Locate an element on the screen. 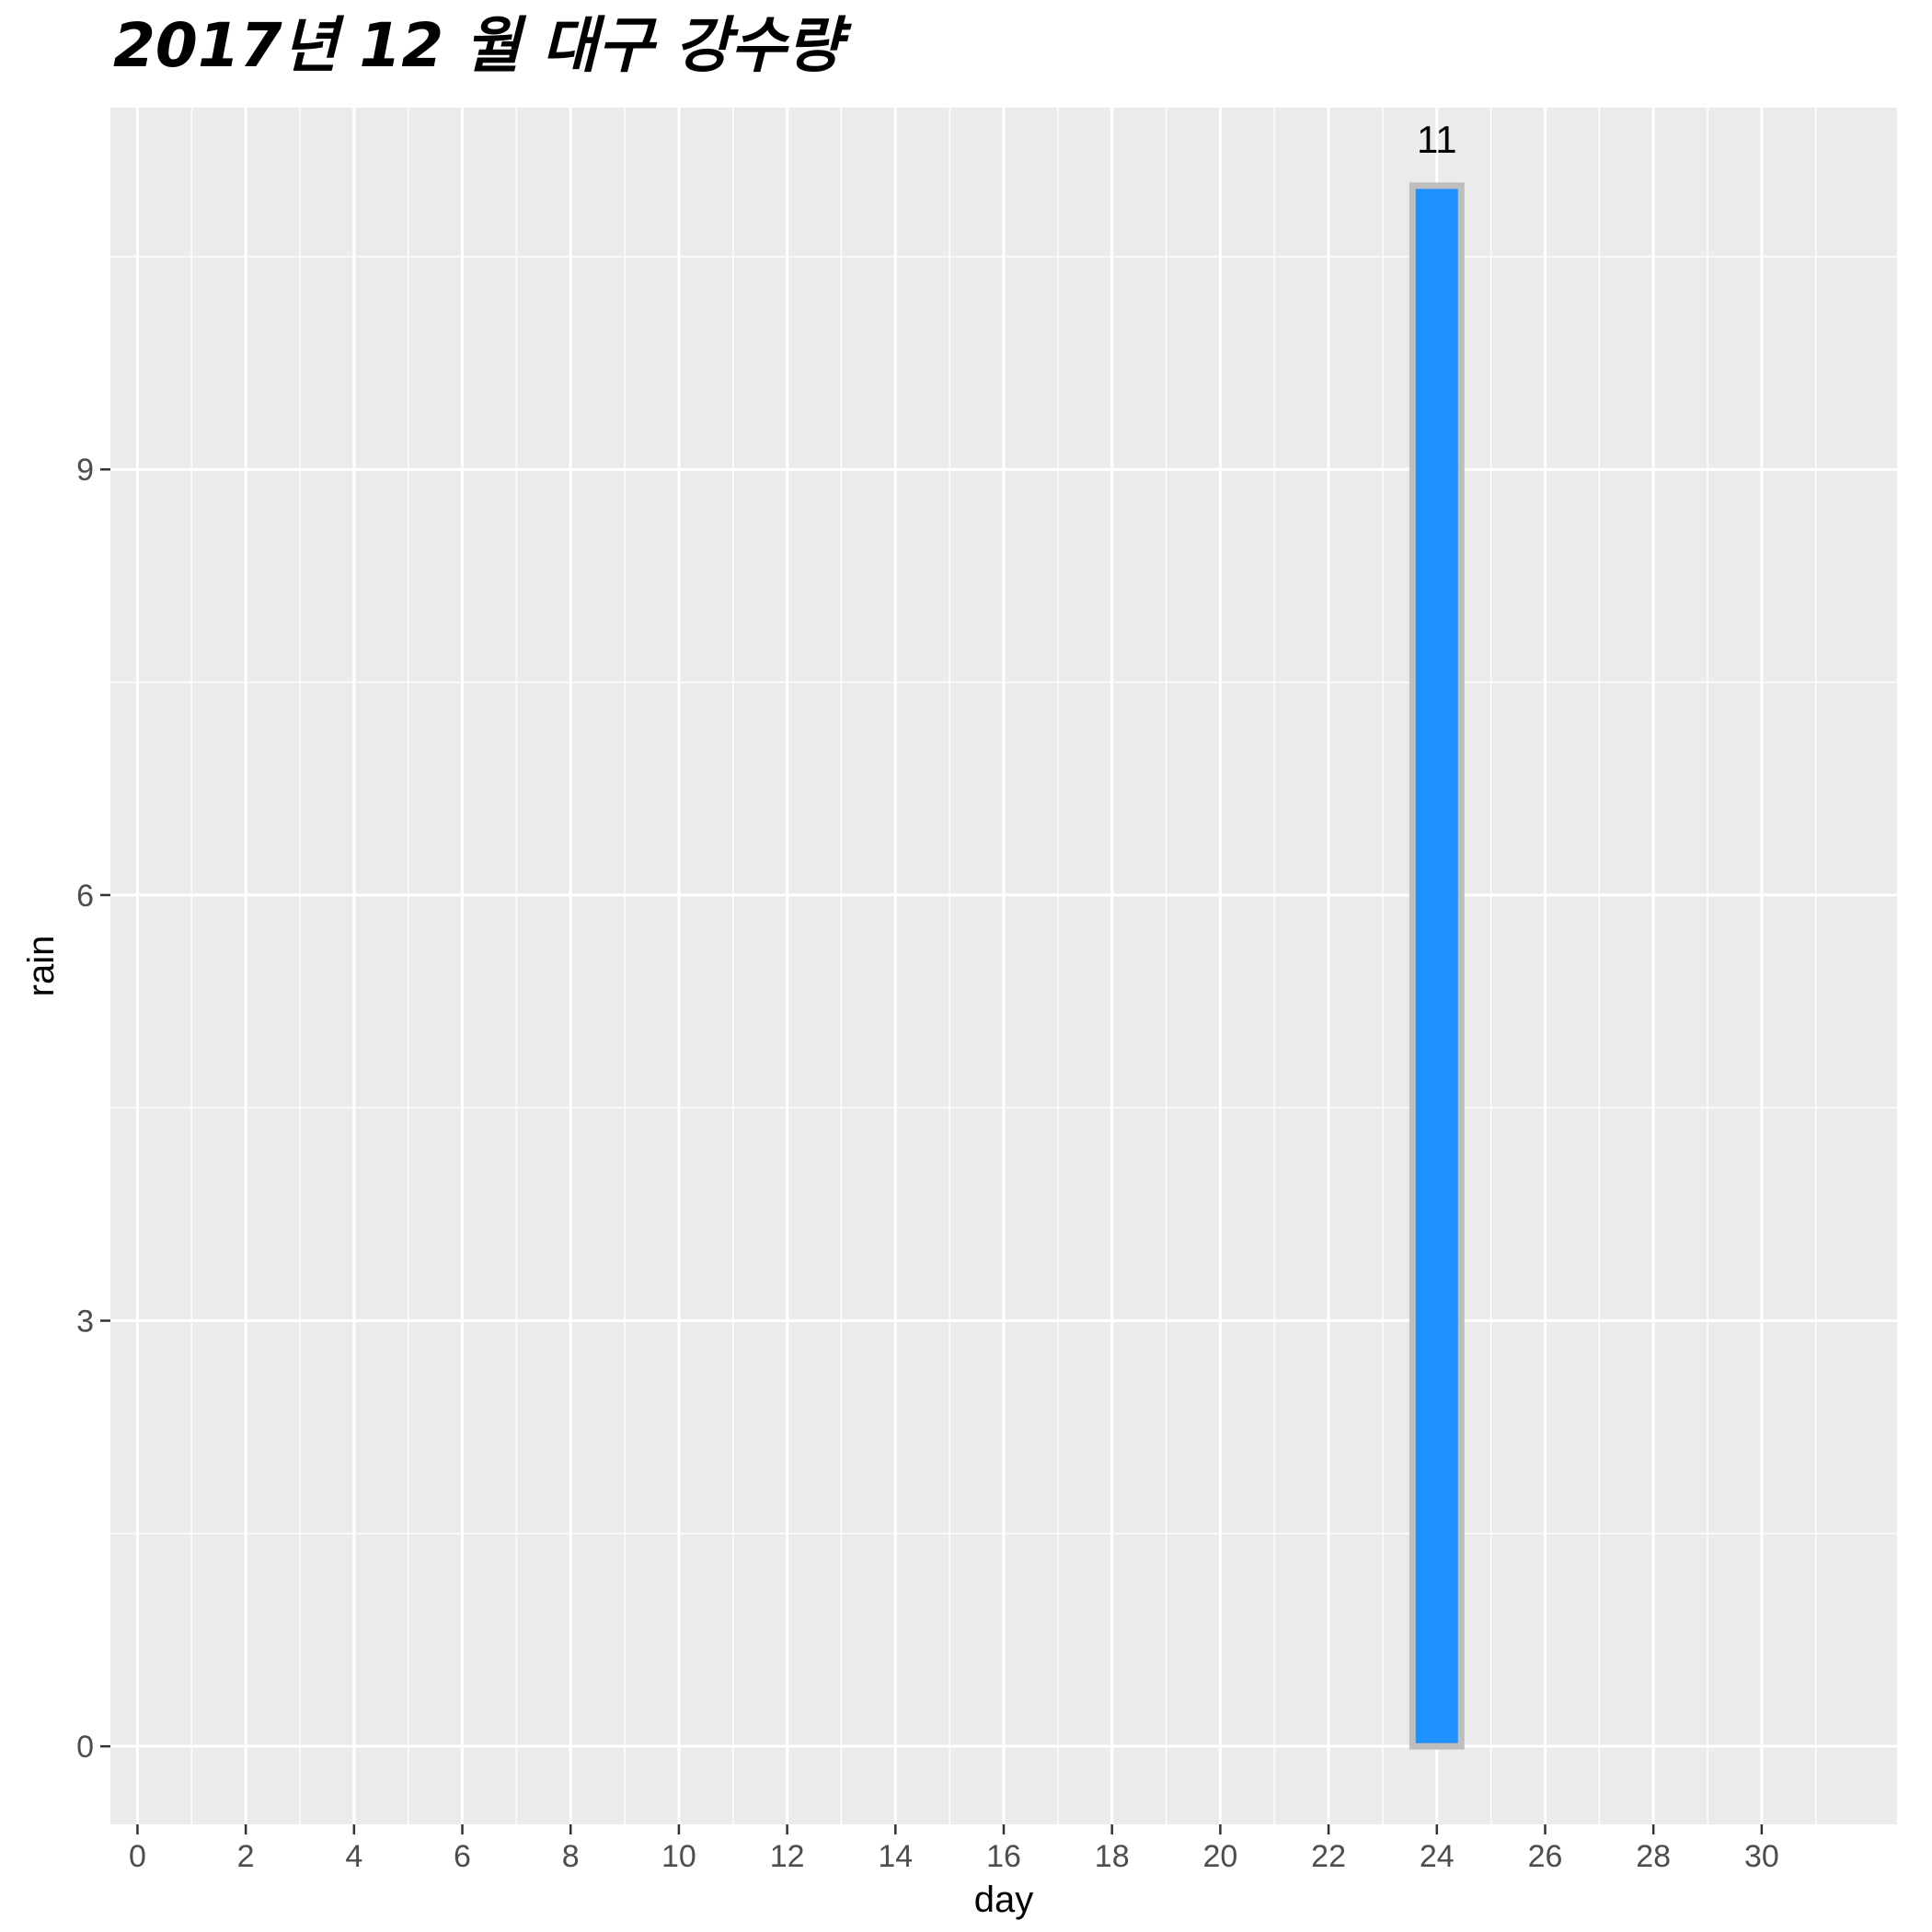 This screenshot has width=1932, height=1932. x-axis-title: day is located at coordinates (1004, 1900).